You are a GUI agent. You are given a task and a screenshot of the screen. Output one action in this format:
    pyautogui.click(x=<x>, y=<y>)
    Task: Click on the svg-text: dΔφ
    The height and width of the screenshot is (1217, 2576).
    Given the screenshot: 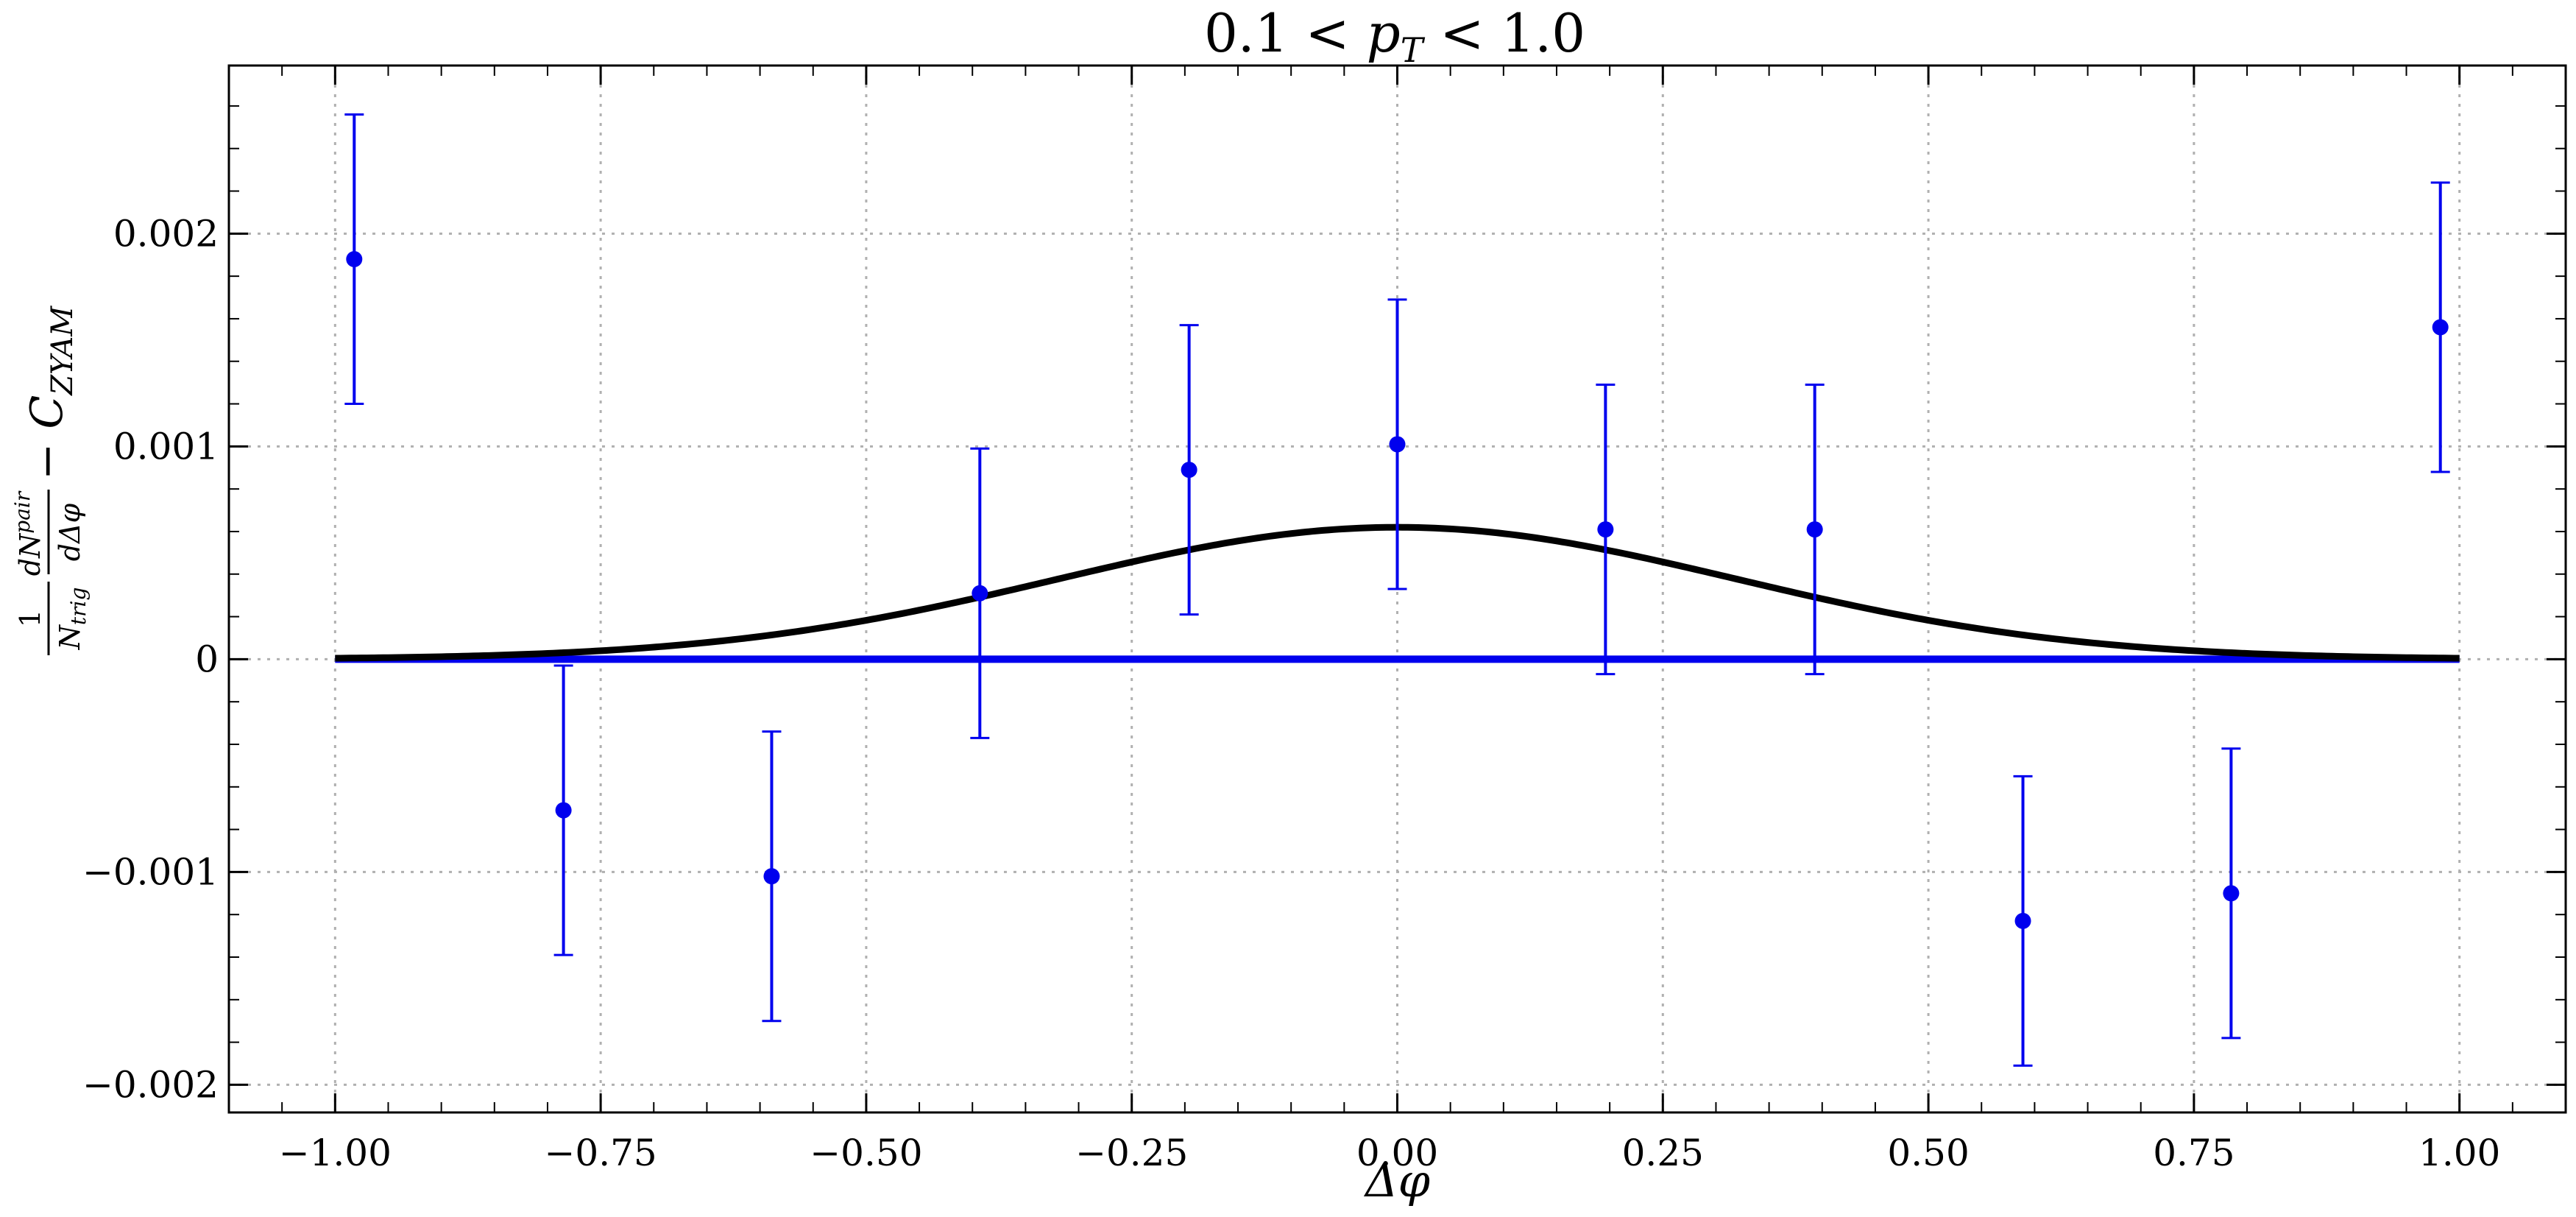 What is the action you would take?
    pyautogui.click(x=70, y=532)
    